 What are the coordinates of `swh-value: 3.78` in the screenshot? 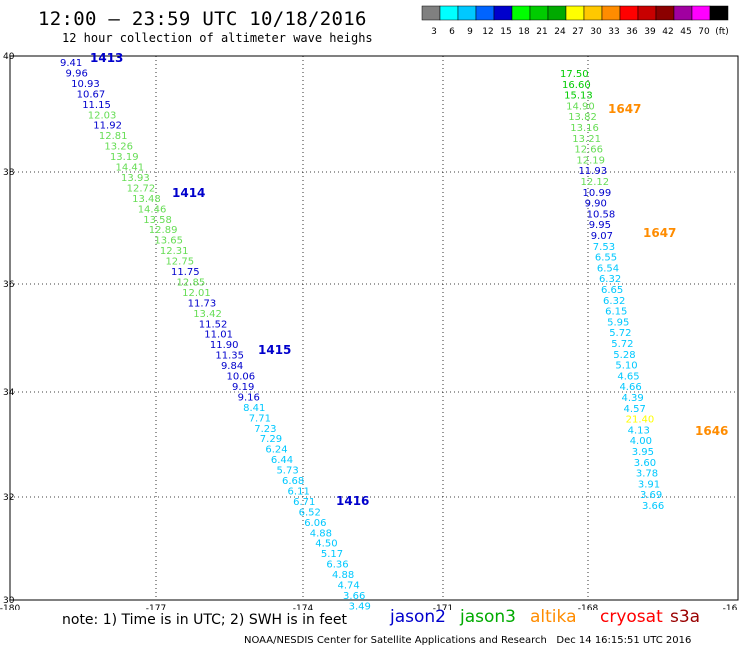 It's located at (647, 474).